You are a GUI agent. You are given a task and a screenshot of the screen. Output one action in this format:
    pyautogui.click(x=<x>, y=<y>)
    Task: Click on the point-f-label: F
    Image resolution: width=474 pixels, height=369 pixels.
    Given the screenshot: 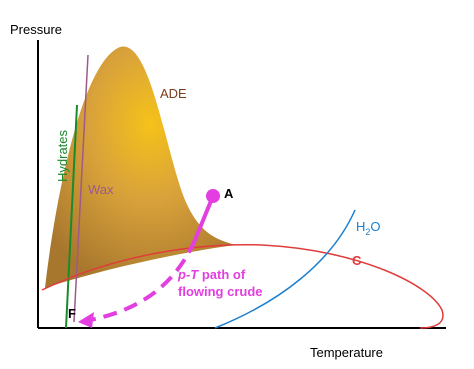 What is the action you would take?
    pyautogui.click(x=72, y=313)
    